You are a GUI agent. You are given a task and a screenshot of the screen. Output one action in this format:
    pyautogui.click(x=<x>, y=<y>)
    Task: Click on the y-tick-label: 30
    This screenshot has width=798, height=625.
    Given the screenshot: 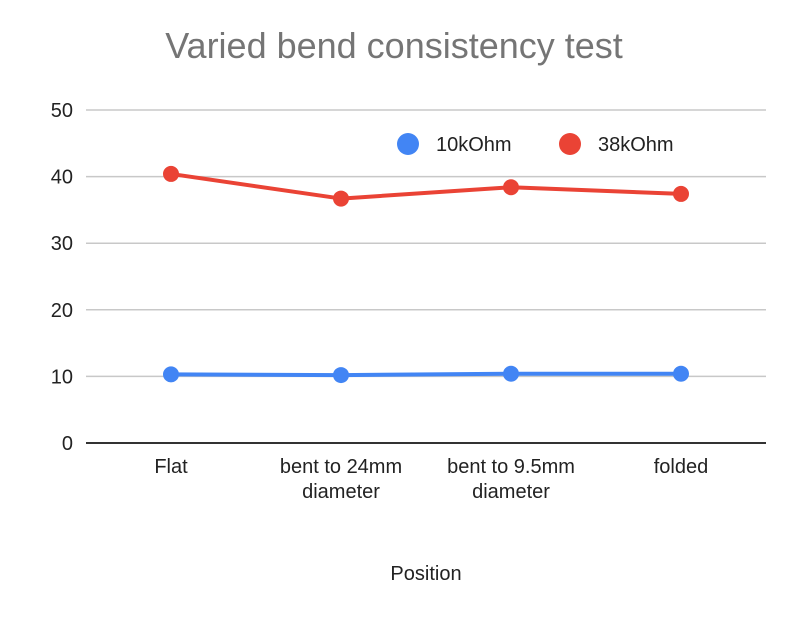 What is the action you would take?
    pyautogui.click(x=62, y=244)
    